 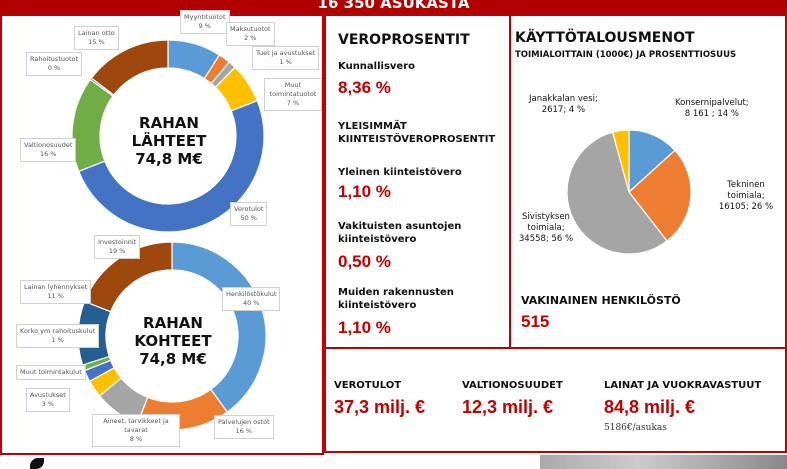 I want to click on label-pct: 19 %, so click(x=117, y=251).